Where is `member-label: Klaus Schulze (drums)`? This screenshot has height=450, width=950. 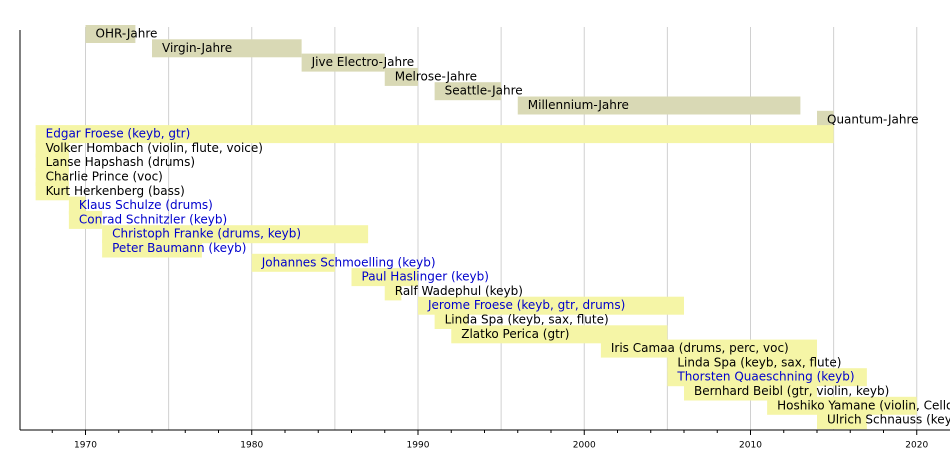 member-label: Klaus Schulze (drums) is located at coordinates (146, 205).